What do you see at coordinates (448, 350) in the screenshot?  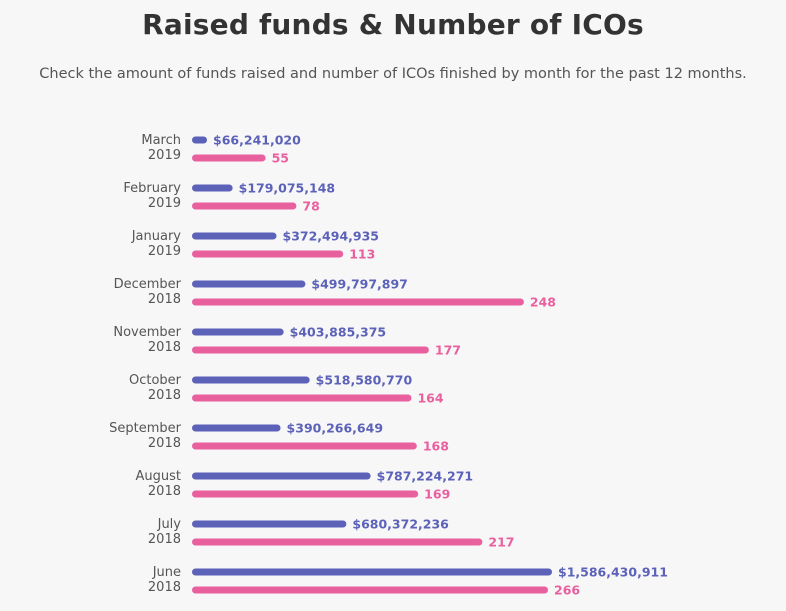 I see `ico-count-label: 177` at bounding box center [448, 350].